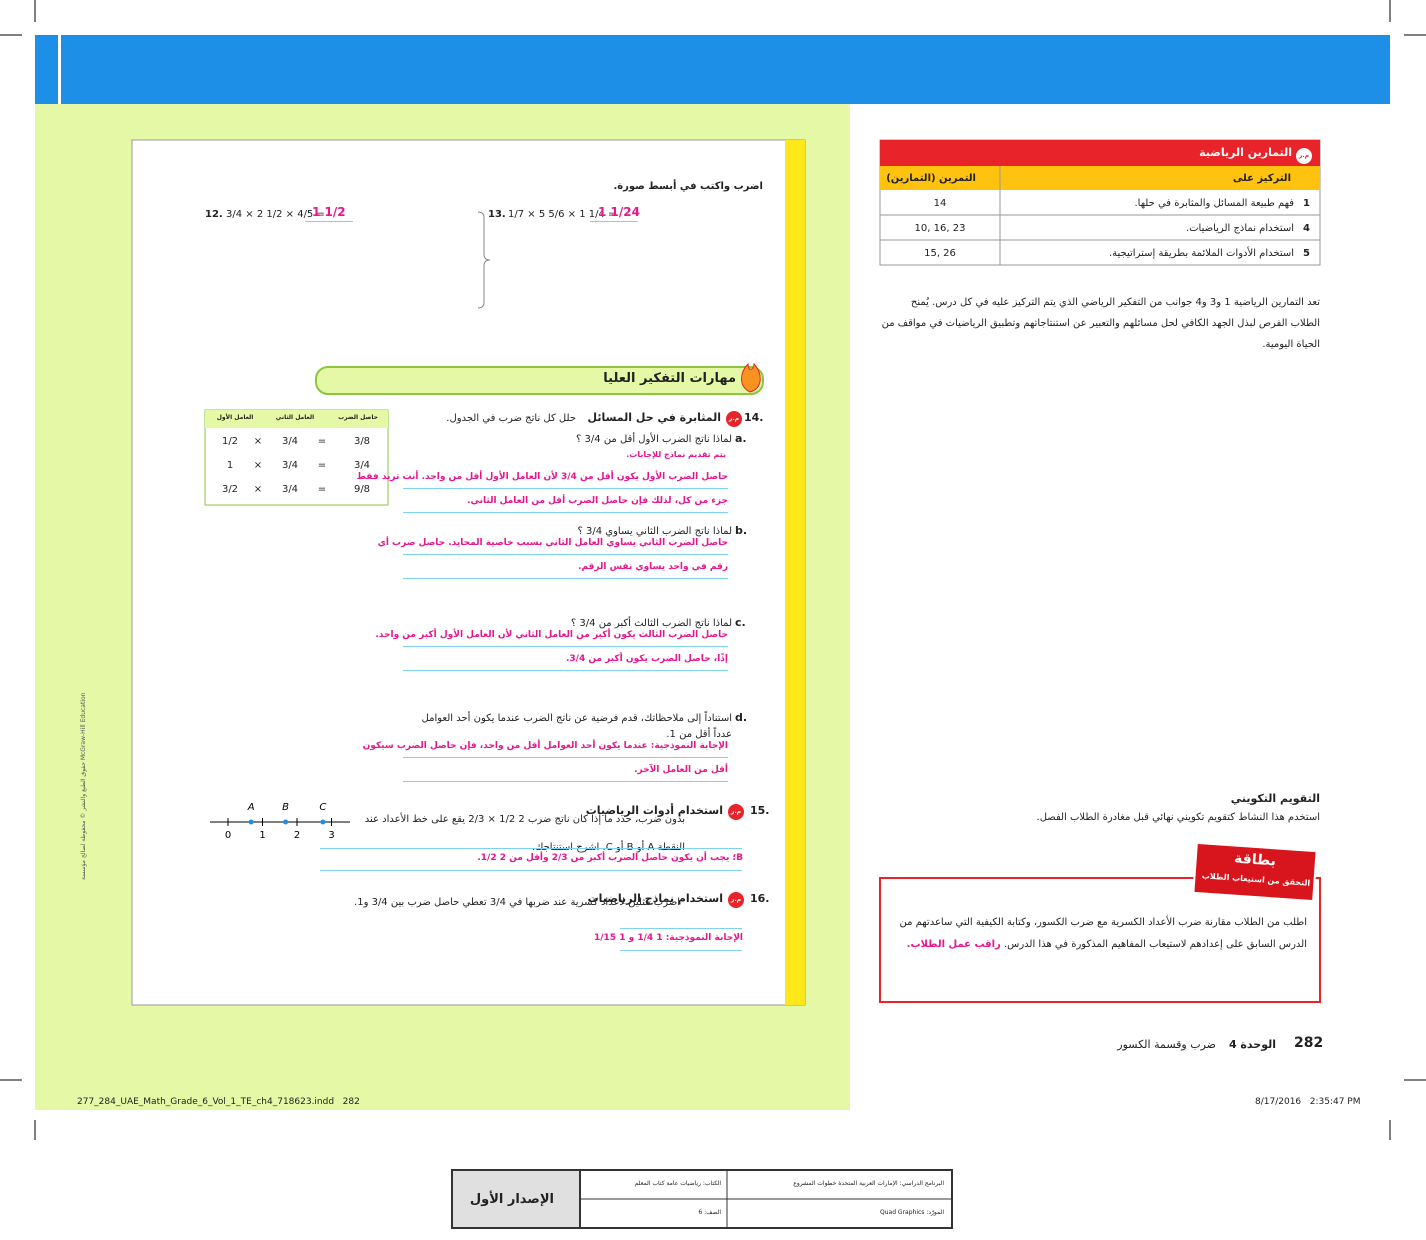 This screenshot has height=1240, width=1426. What do you see at coordinates (676, 454) in the screenshot?
I see `teacher-note: يتم تقديم نماذج للإجابات.` at bounding box center [676, 454].